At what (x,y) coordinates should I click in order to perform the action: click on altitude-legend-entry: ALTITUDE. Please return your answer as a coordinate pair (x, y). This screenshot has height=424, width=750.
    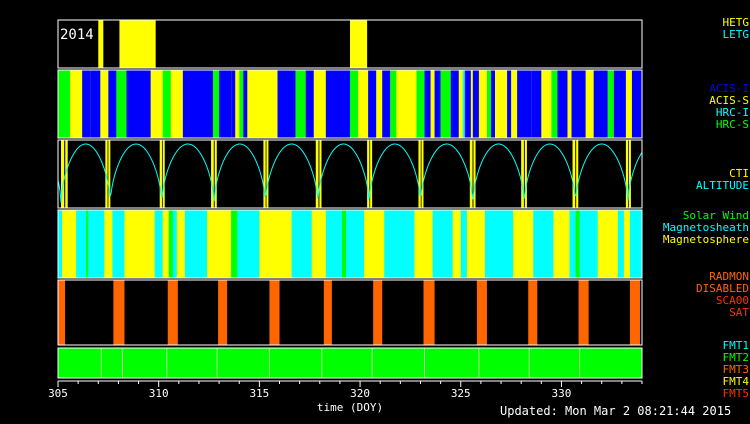
    Looking at the image, I should click on (722, 185).